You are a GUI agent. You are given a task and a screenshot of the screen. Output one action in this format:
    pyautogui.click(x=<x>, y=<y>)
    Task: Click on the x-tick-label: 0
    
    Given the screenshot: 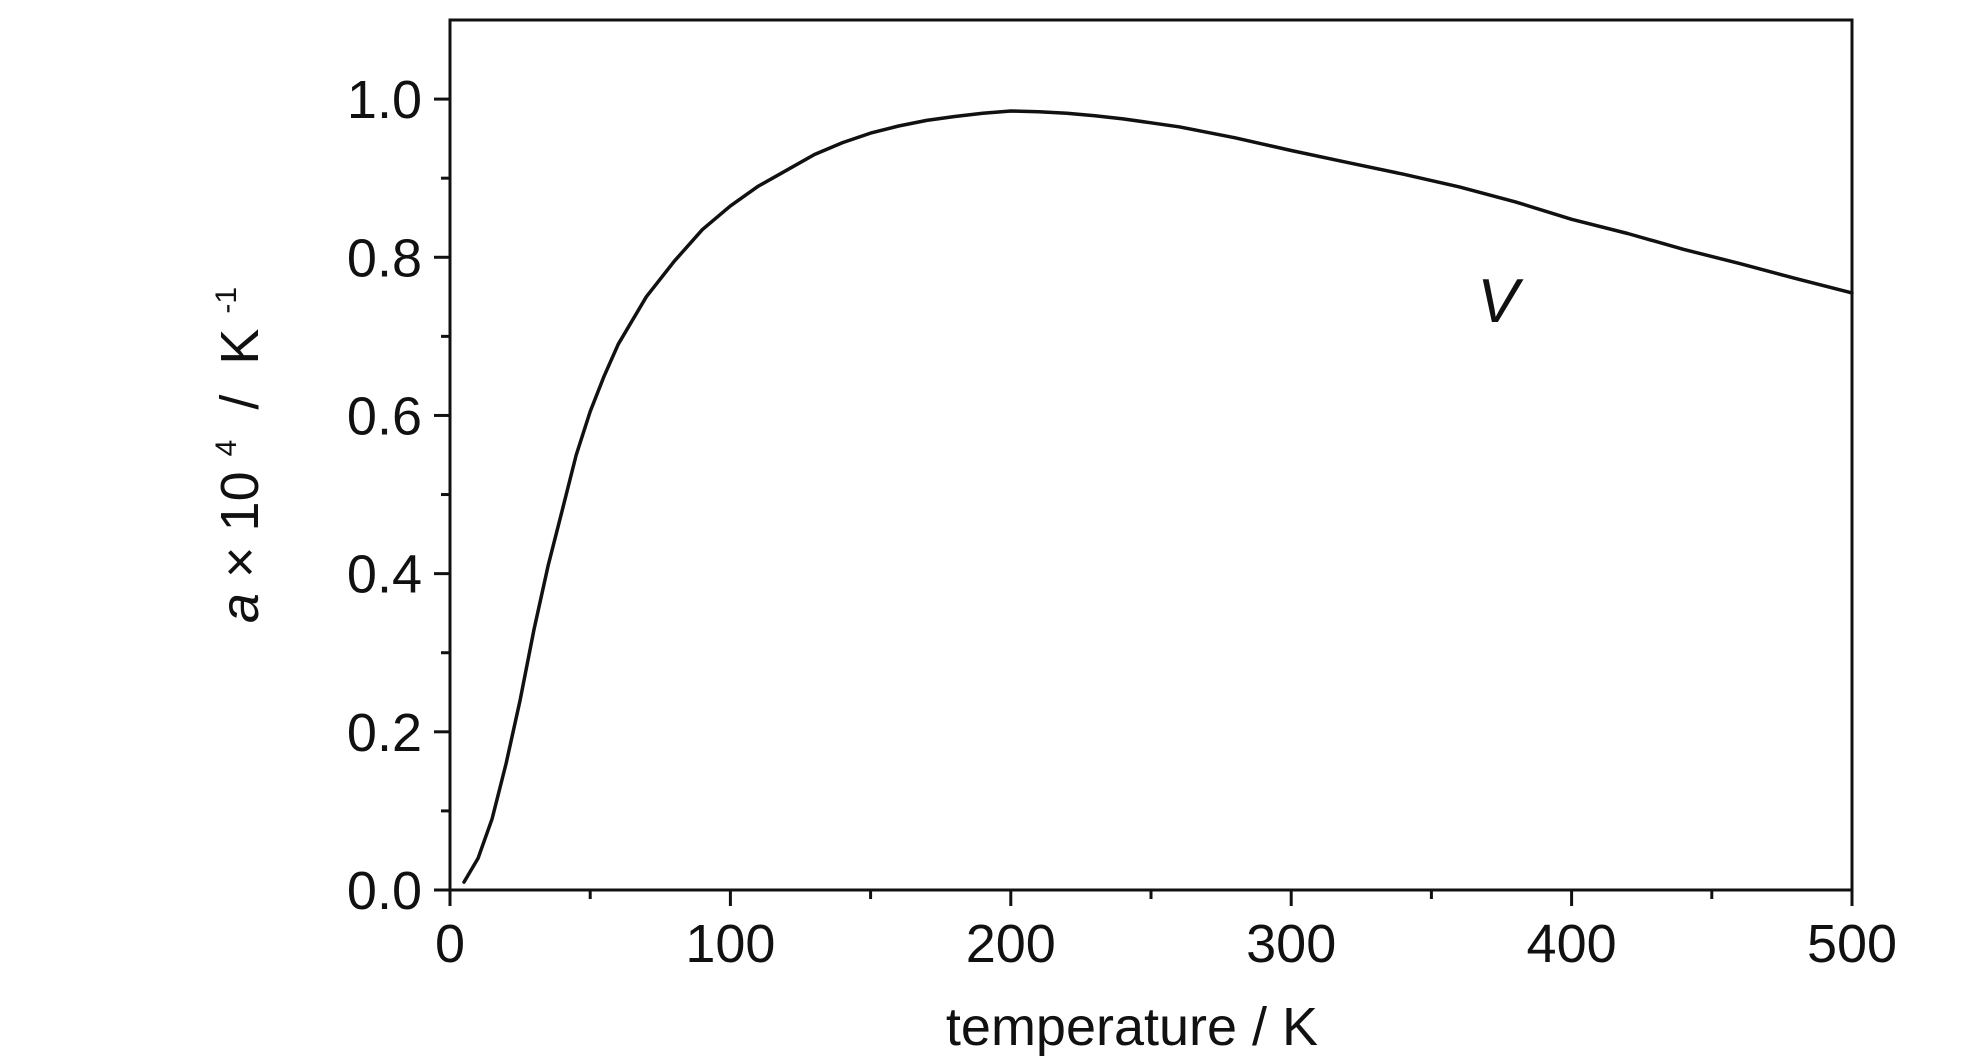 What is the action you would take?
    pyautogui.click(x=450, y=944)
    